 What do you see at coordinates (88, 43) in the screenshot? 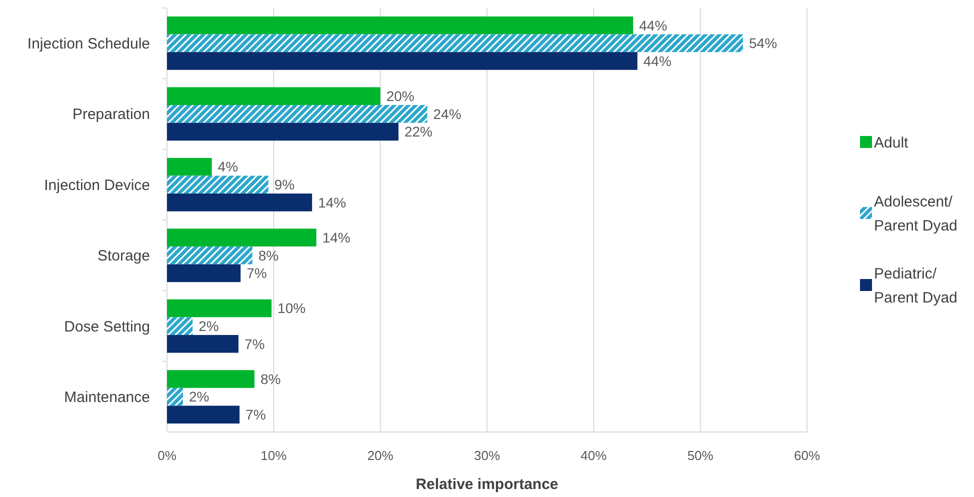
I see `y-tick-label: Injection Schedule` at bounding box center [88, 43].